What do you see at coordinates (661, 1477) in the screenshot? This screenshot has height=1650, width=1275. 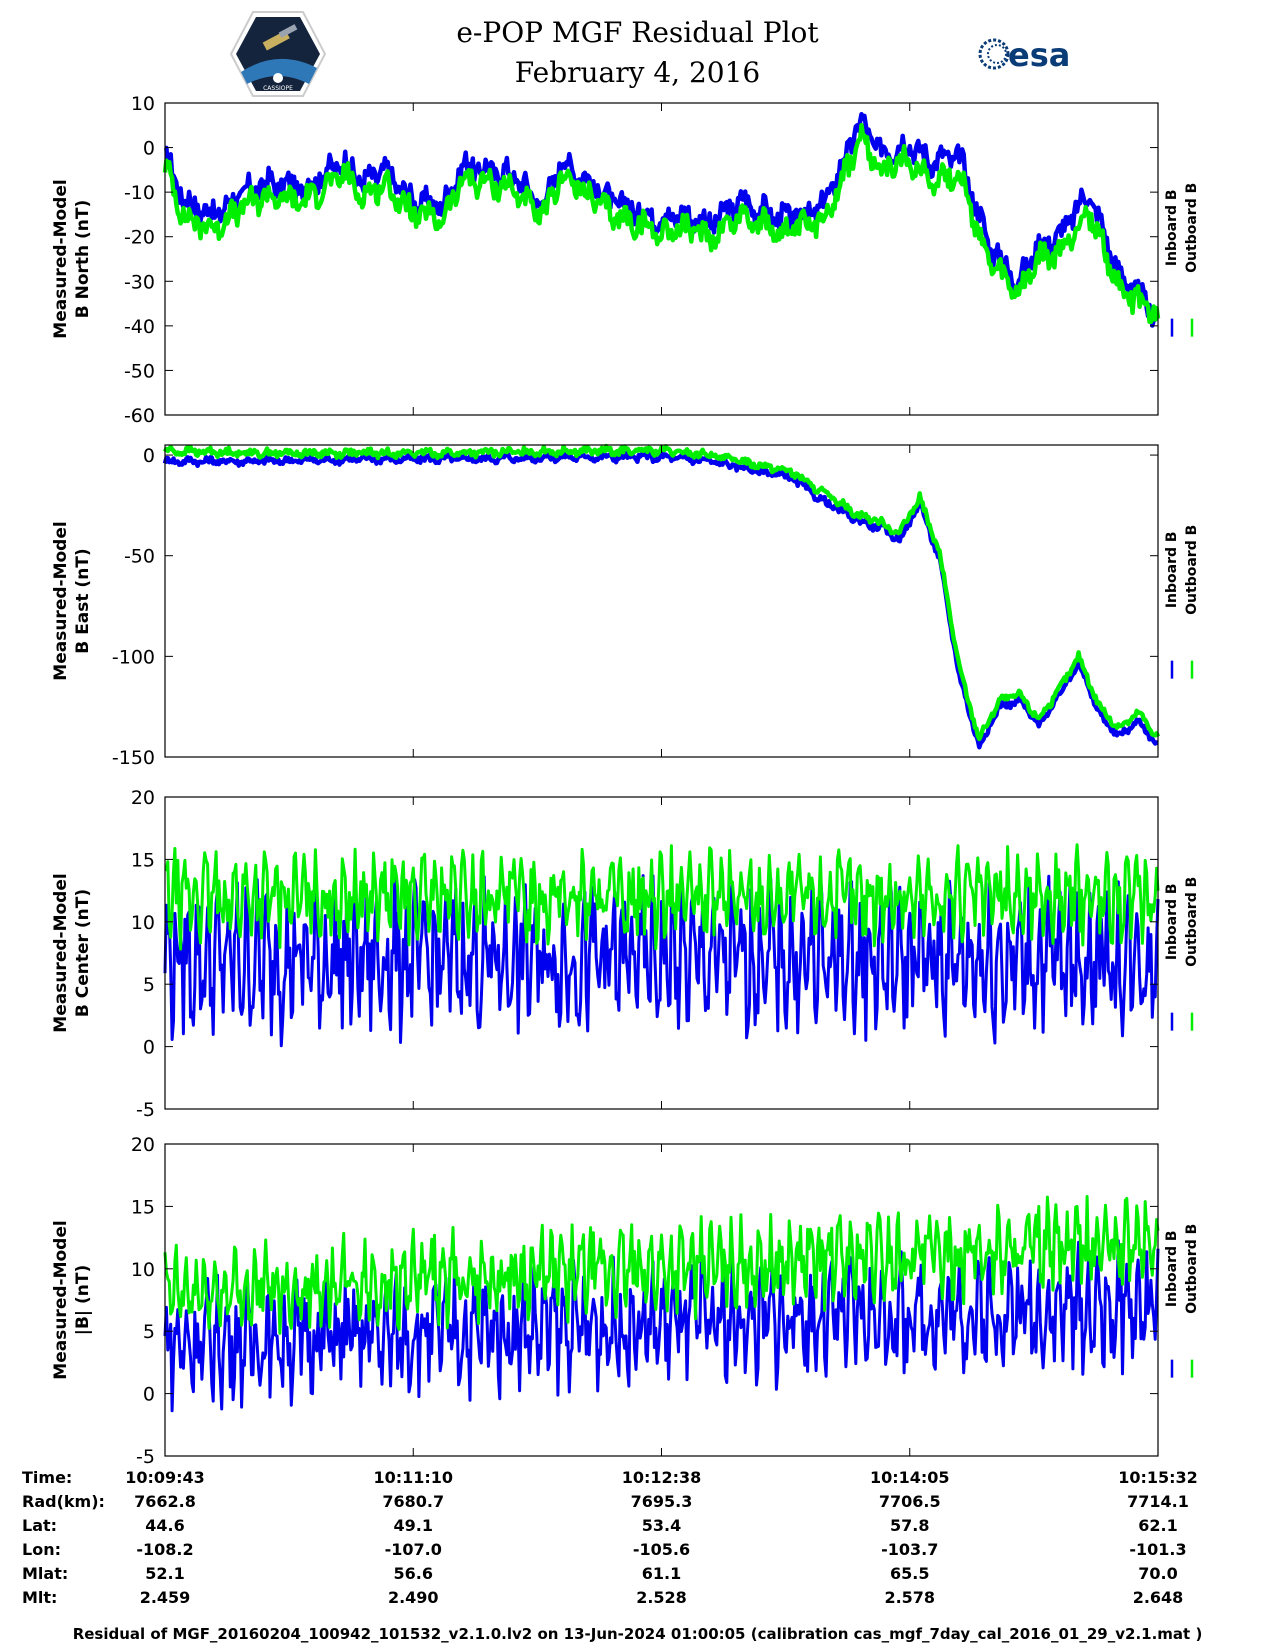 I see `table-cell: 10:12:38` at bounding box center [661, 1477].